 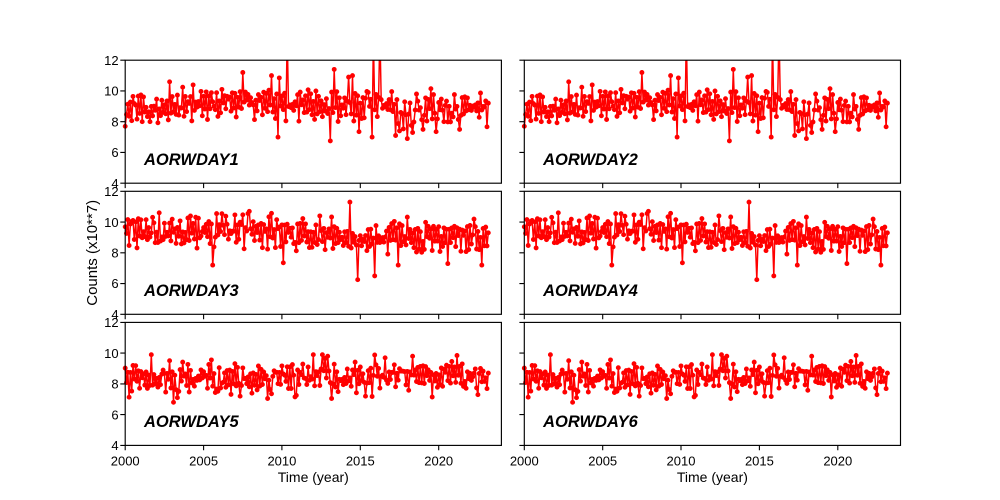 I want to click on svg-text: AORWDAY1, so click(x=191, y=160).